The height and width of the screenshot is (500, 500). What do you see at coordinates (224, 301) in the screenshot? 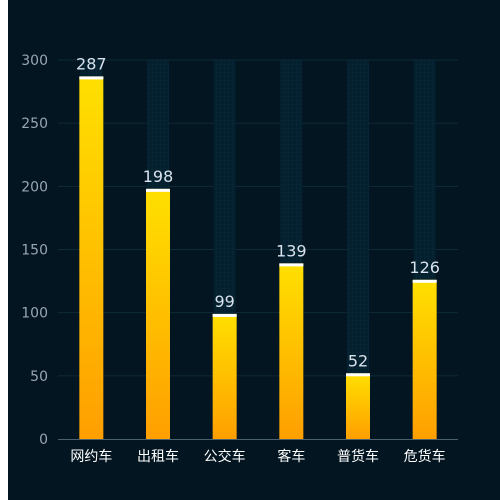
I see `data-label: 99` at bounding box center [224, 301].